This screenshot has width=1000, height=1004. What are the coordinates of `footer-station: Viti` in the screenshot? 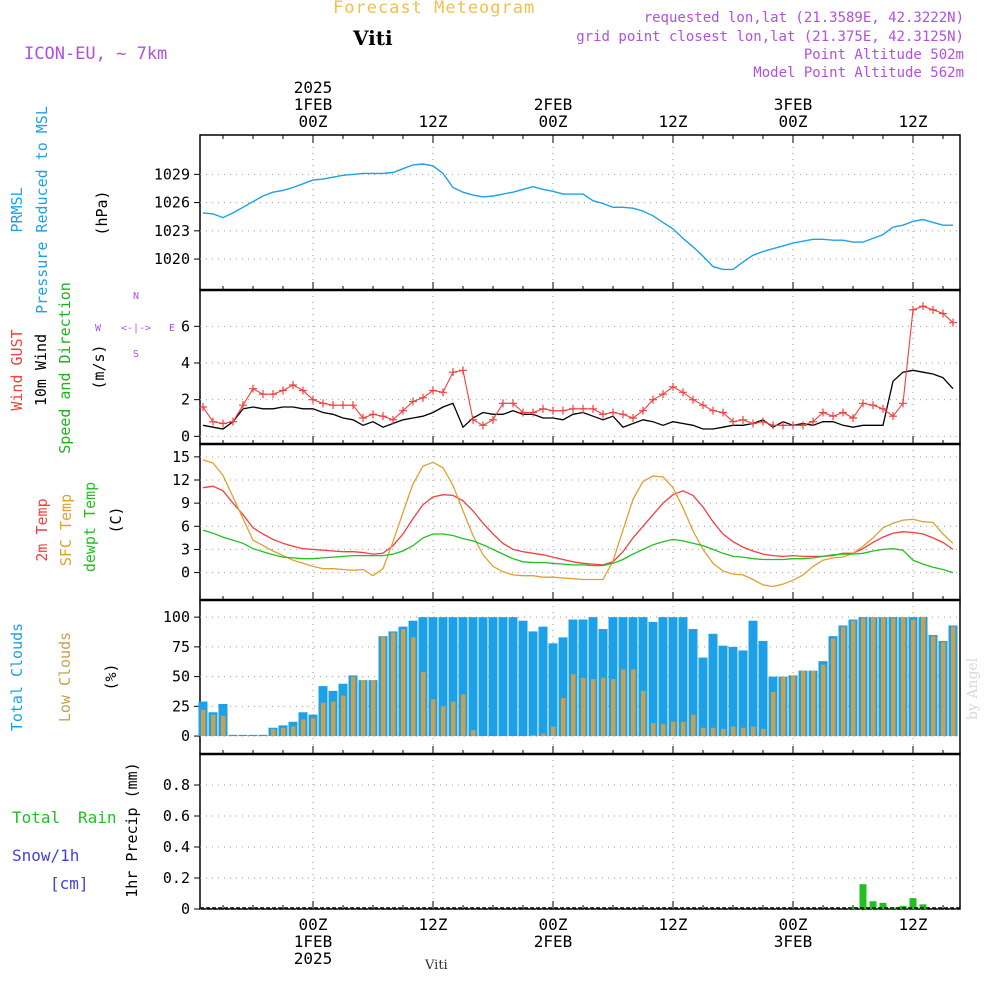 It's located at (436, 965).